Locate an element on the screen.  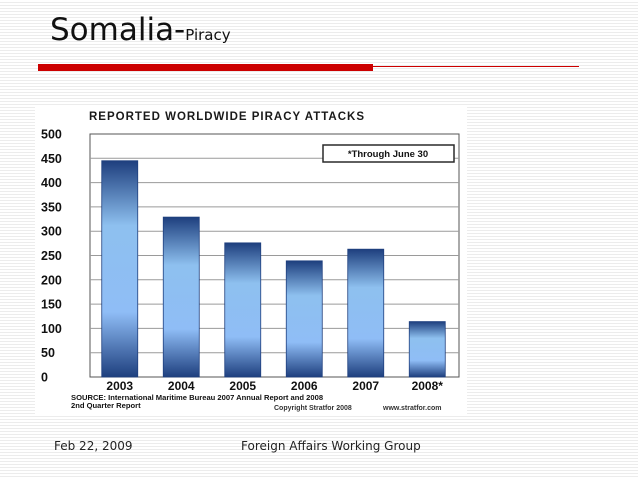
note-text: *Through June 30 is located at coordinates (388, 154).